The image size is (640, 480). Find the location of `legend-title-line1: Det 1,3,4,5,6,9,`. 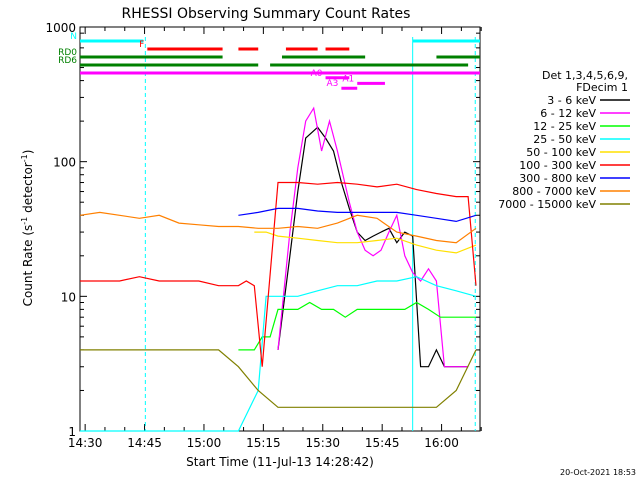

legend-title-line1: Det 1,3,4,5,6,9, is located at coordinates (585, 75).